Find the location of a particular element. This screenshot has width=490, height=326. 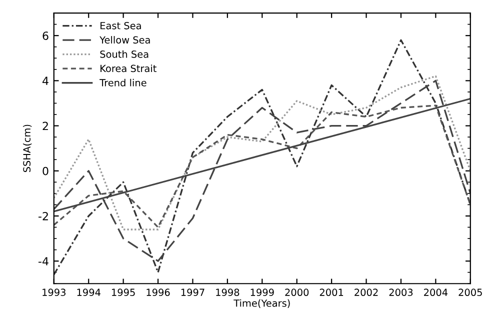

x-axis-title: Time(Years) is located at coordinates (262, 303).